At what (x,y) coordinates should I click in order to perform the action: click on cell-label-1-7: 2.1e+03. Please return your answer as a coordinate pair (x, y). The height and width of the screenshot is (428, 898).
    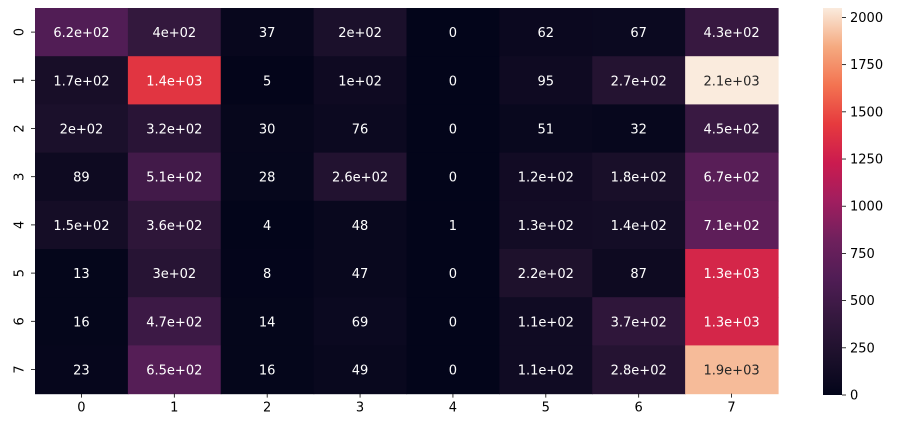
    Looking at the image, I should click on (732, 81).